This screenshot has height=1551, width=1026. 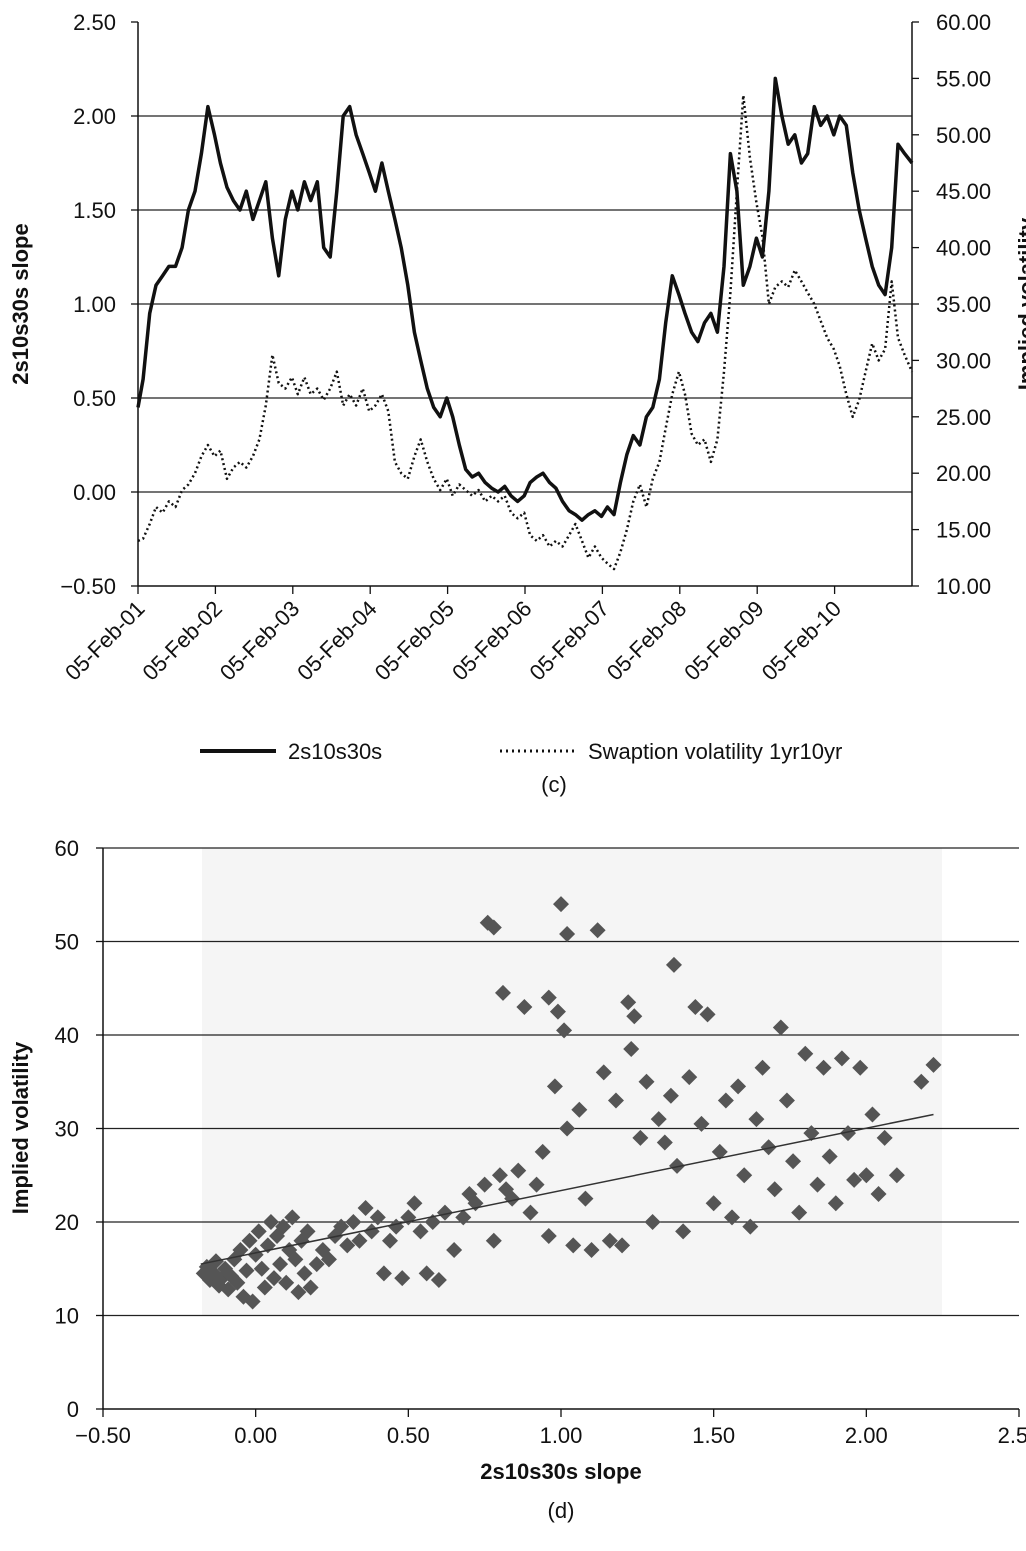 What do you see at coordinates (491, 640) in the screenshot?
I see `chart-c-x-tick-label: 05-Feb-06` at bounding box center [491, 640].